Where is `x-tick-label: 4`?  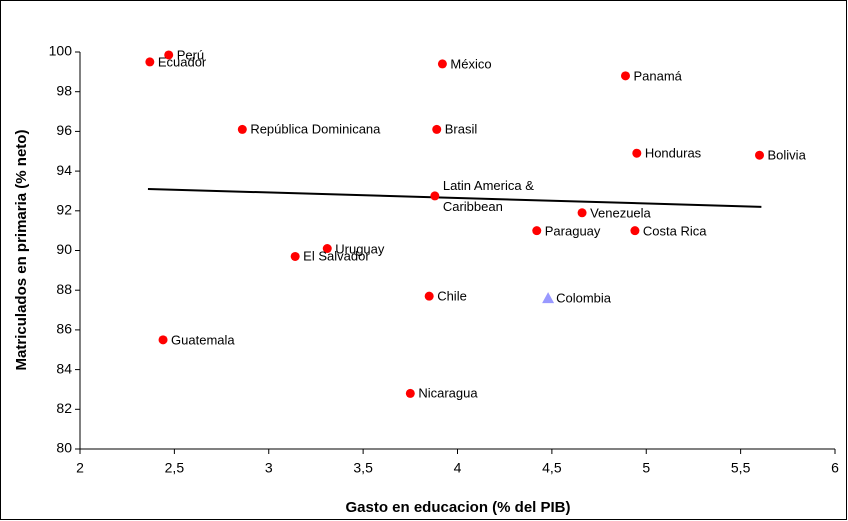
x-tick-label: 4 is located at coordinates (458, 468).